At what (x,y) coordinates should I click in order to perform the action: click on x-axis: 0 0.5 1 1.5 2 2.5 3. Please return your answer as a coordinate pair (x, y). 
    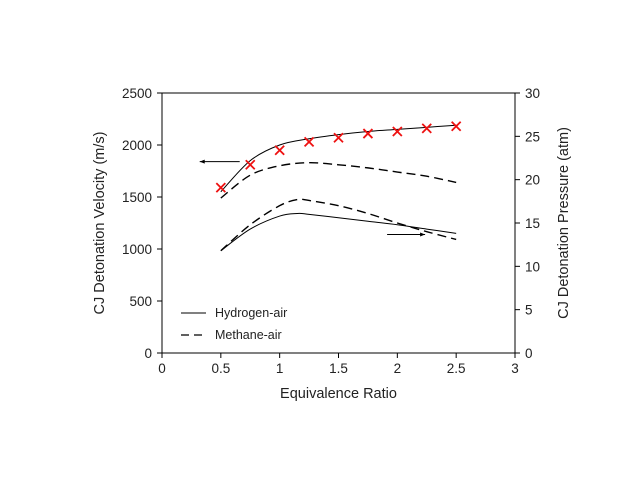
    Looking at the image, I should click on (338, 364).